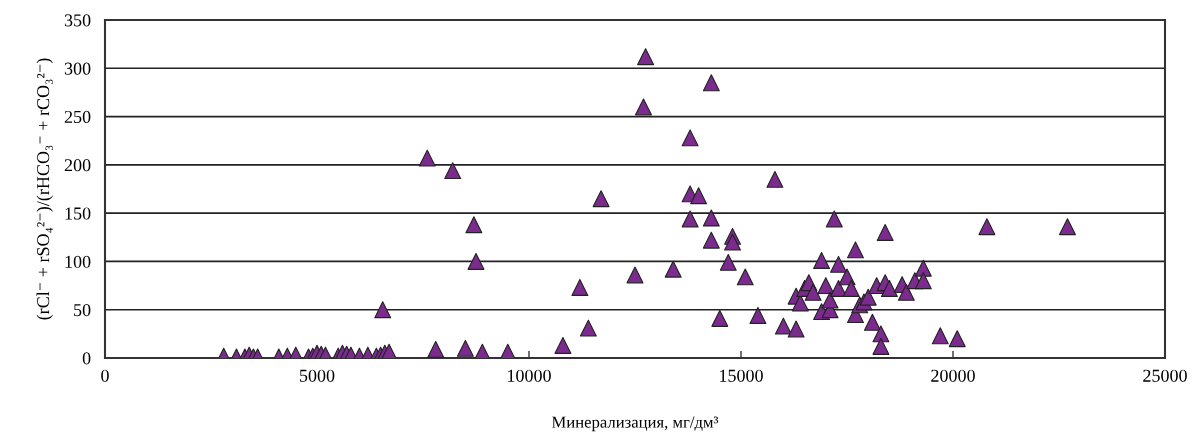 Image resolution: width=1194 pixels, height=438 pixels. I want to click on x-tick-label: 5000, so click(317, 375).